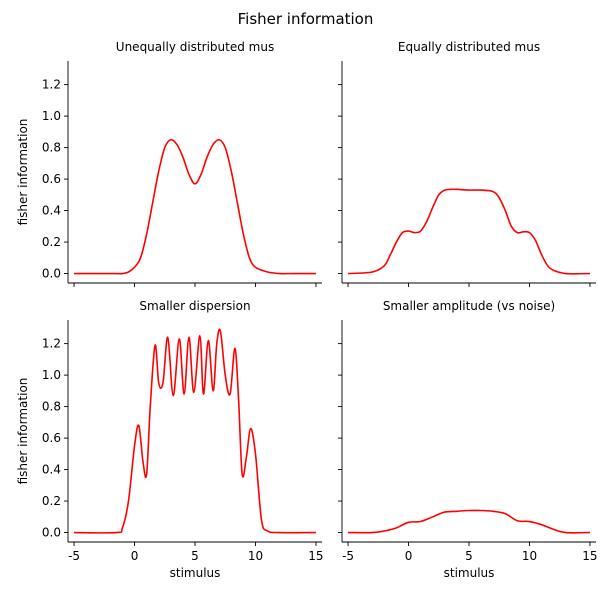 This screenshot has height=604, width=611. What do you see at coordinates (194, 306) in the screenshot?
I see `subplot-title: Smaller dispersion` at bounding box center [194, 306].